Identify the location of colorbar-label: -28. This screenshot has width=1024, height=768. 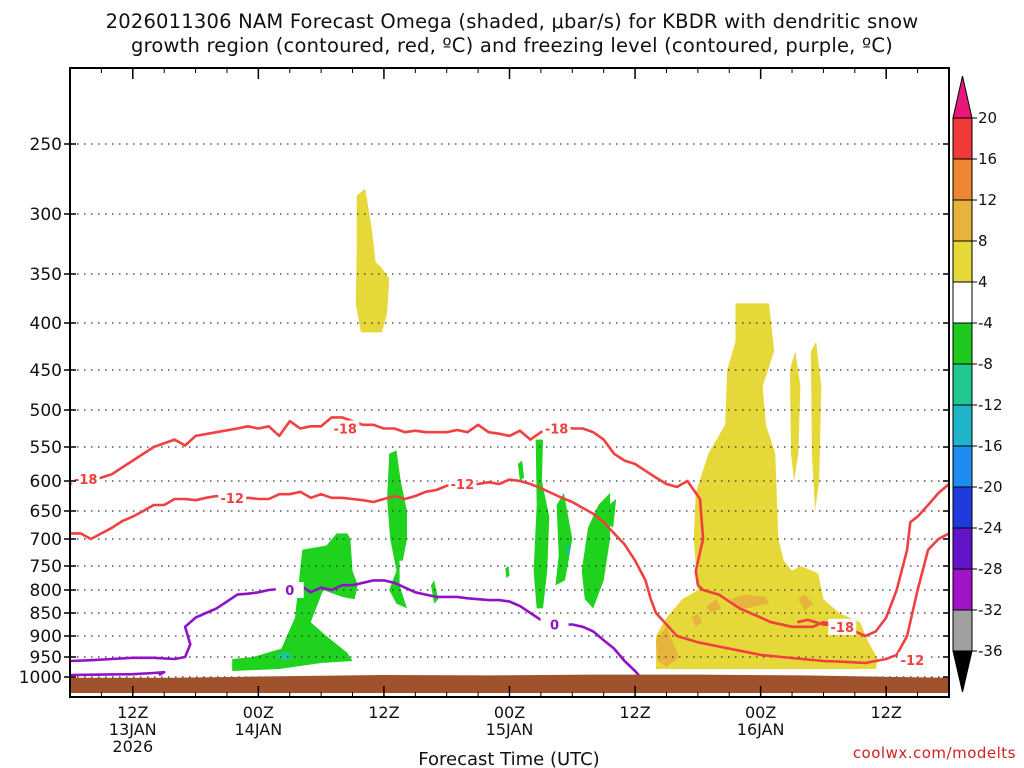
(990, 569).